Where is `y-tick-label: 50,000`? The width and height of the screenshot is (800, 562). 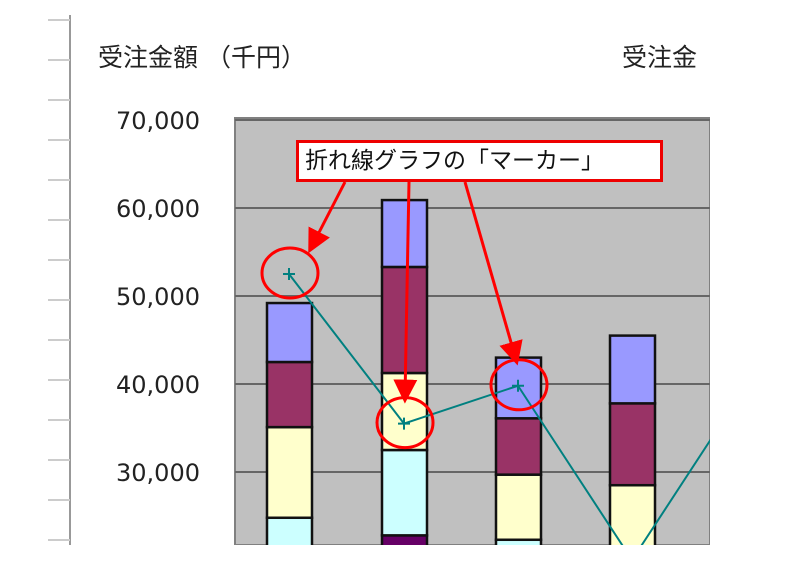 y-tick-label: 50,000 is located at coordinates (158, 297).